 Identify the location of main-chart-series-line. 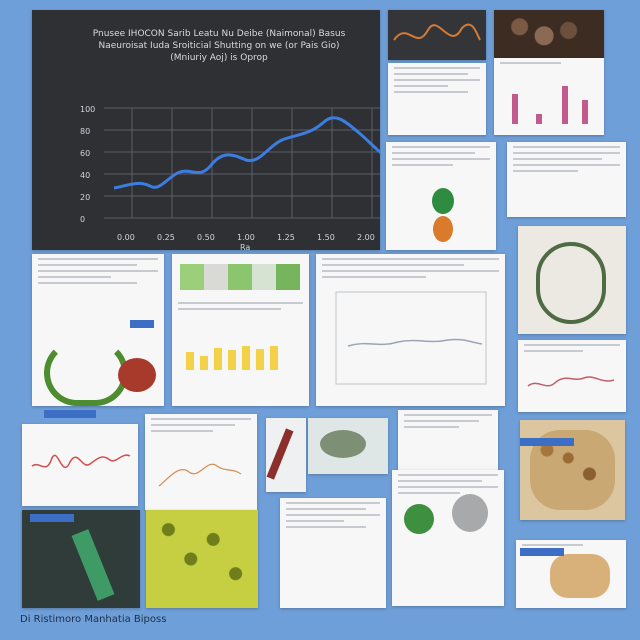
(246, 153).